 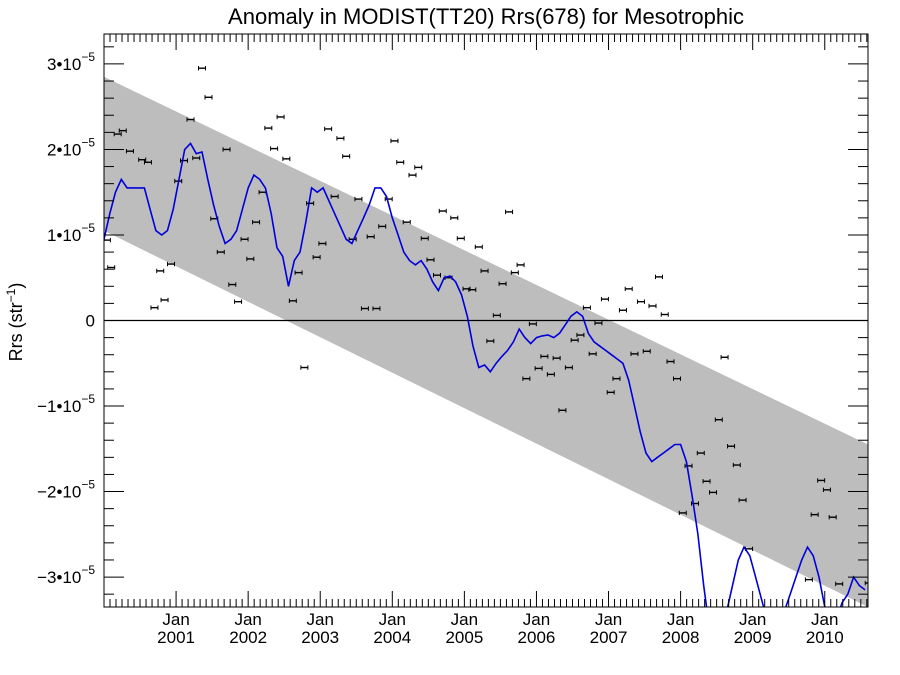 I want to click on y-axis-label-main: Rrs (str, so click(x=16, y=331).